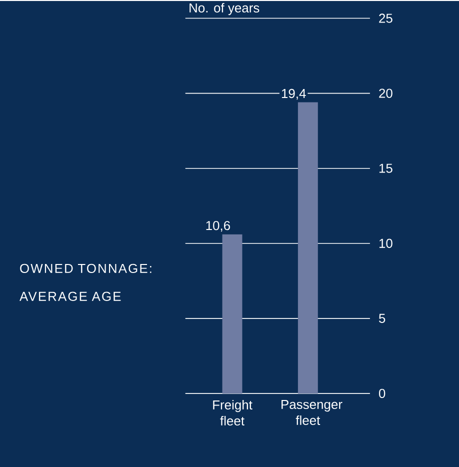 This screenshot has height=467, width=459. Describe the element at coordinates (385, 243) in the screenshot. I see `y-tick-label: 10` at that location.